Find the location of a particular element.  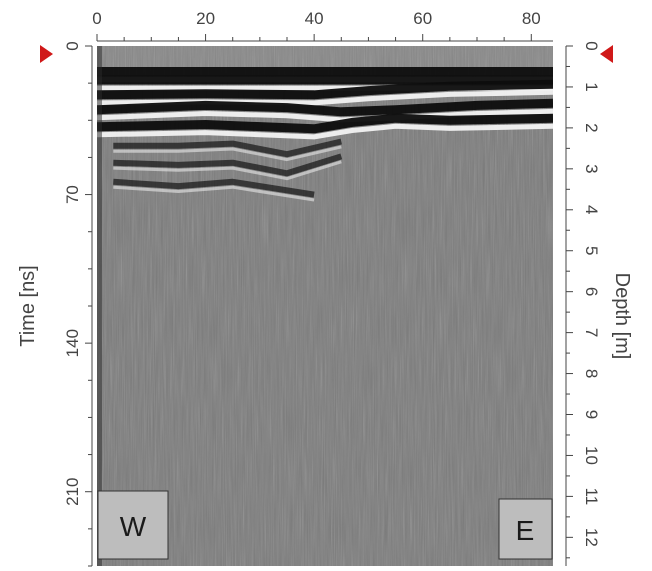

depth-tick-label: 10 is located at coordinates (591, 455).